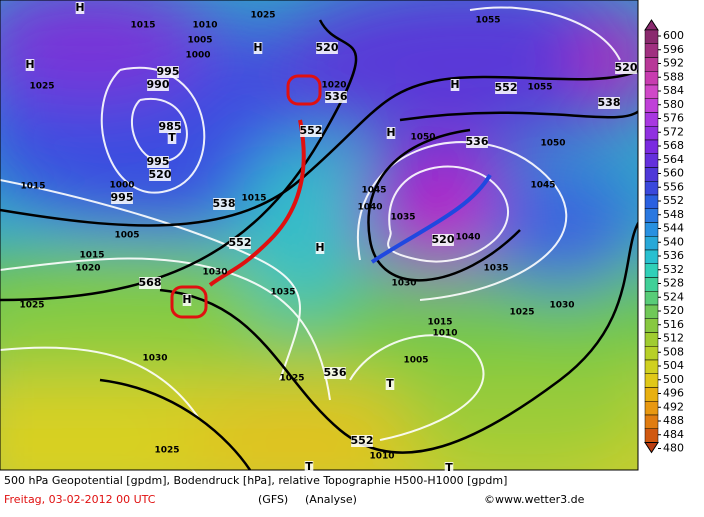 The height and width of the screenshot is (517, 704). Describe the element at coordinates (673, 49) in the screenshot. I see `colorbar-label: 596` at that location.